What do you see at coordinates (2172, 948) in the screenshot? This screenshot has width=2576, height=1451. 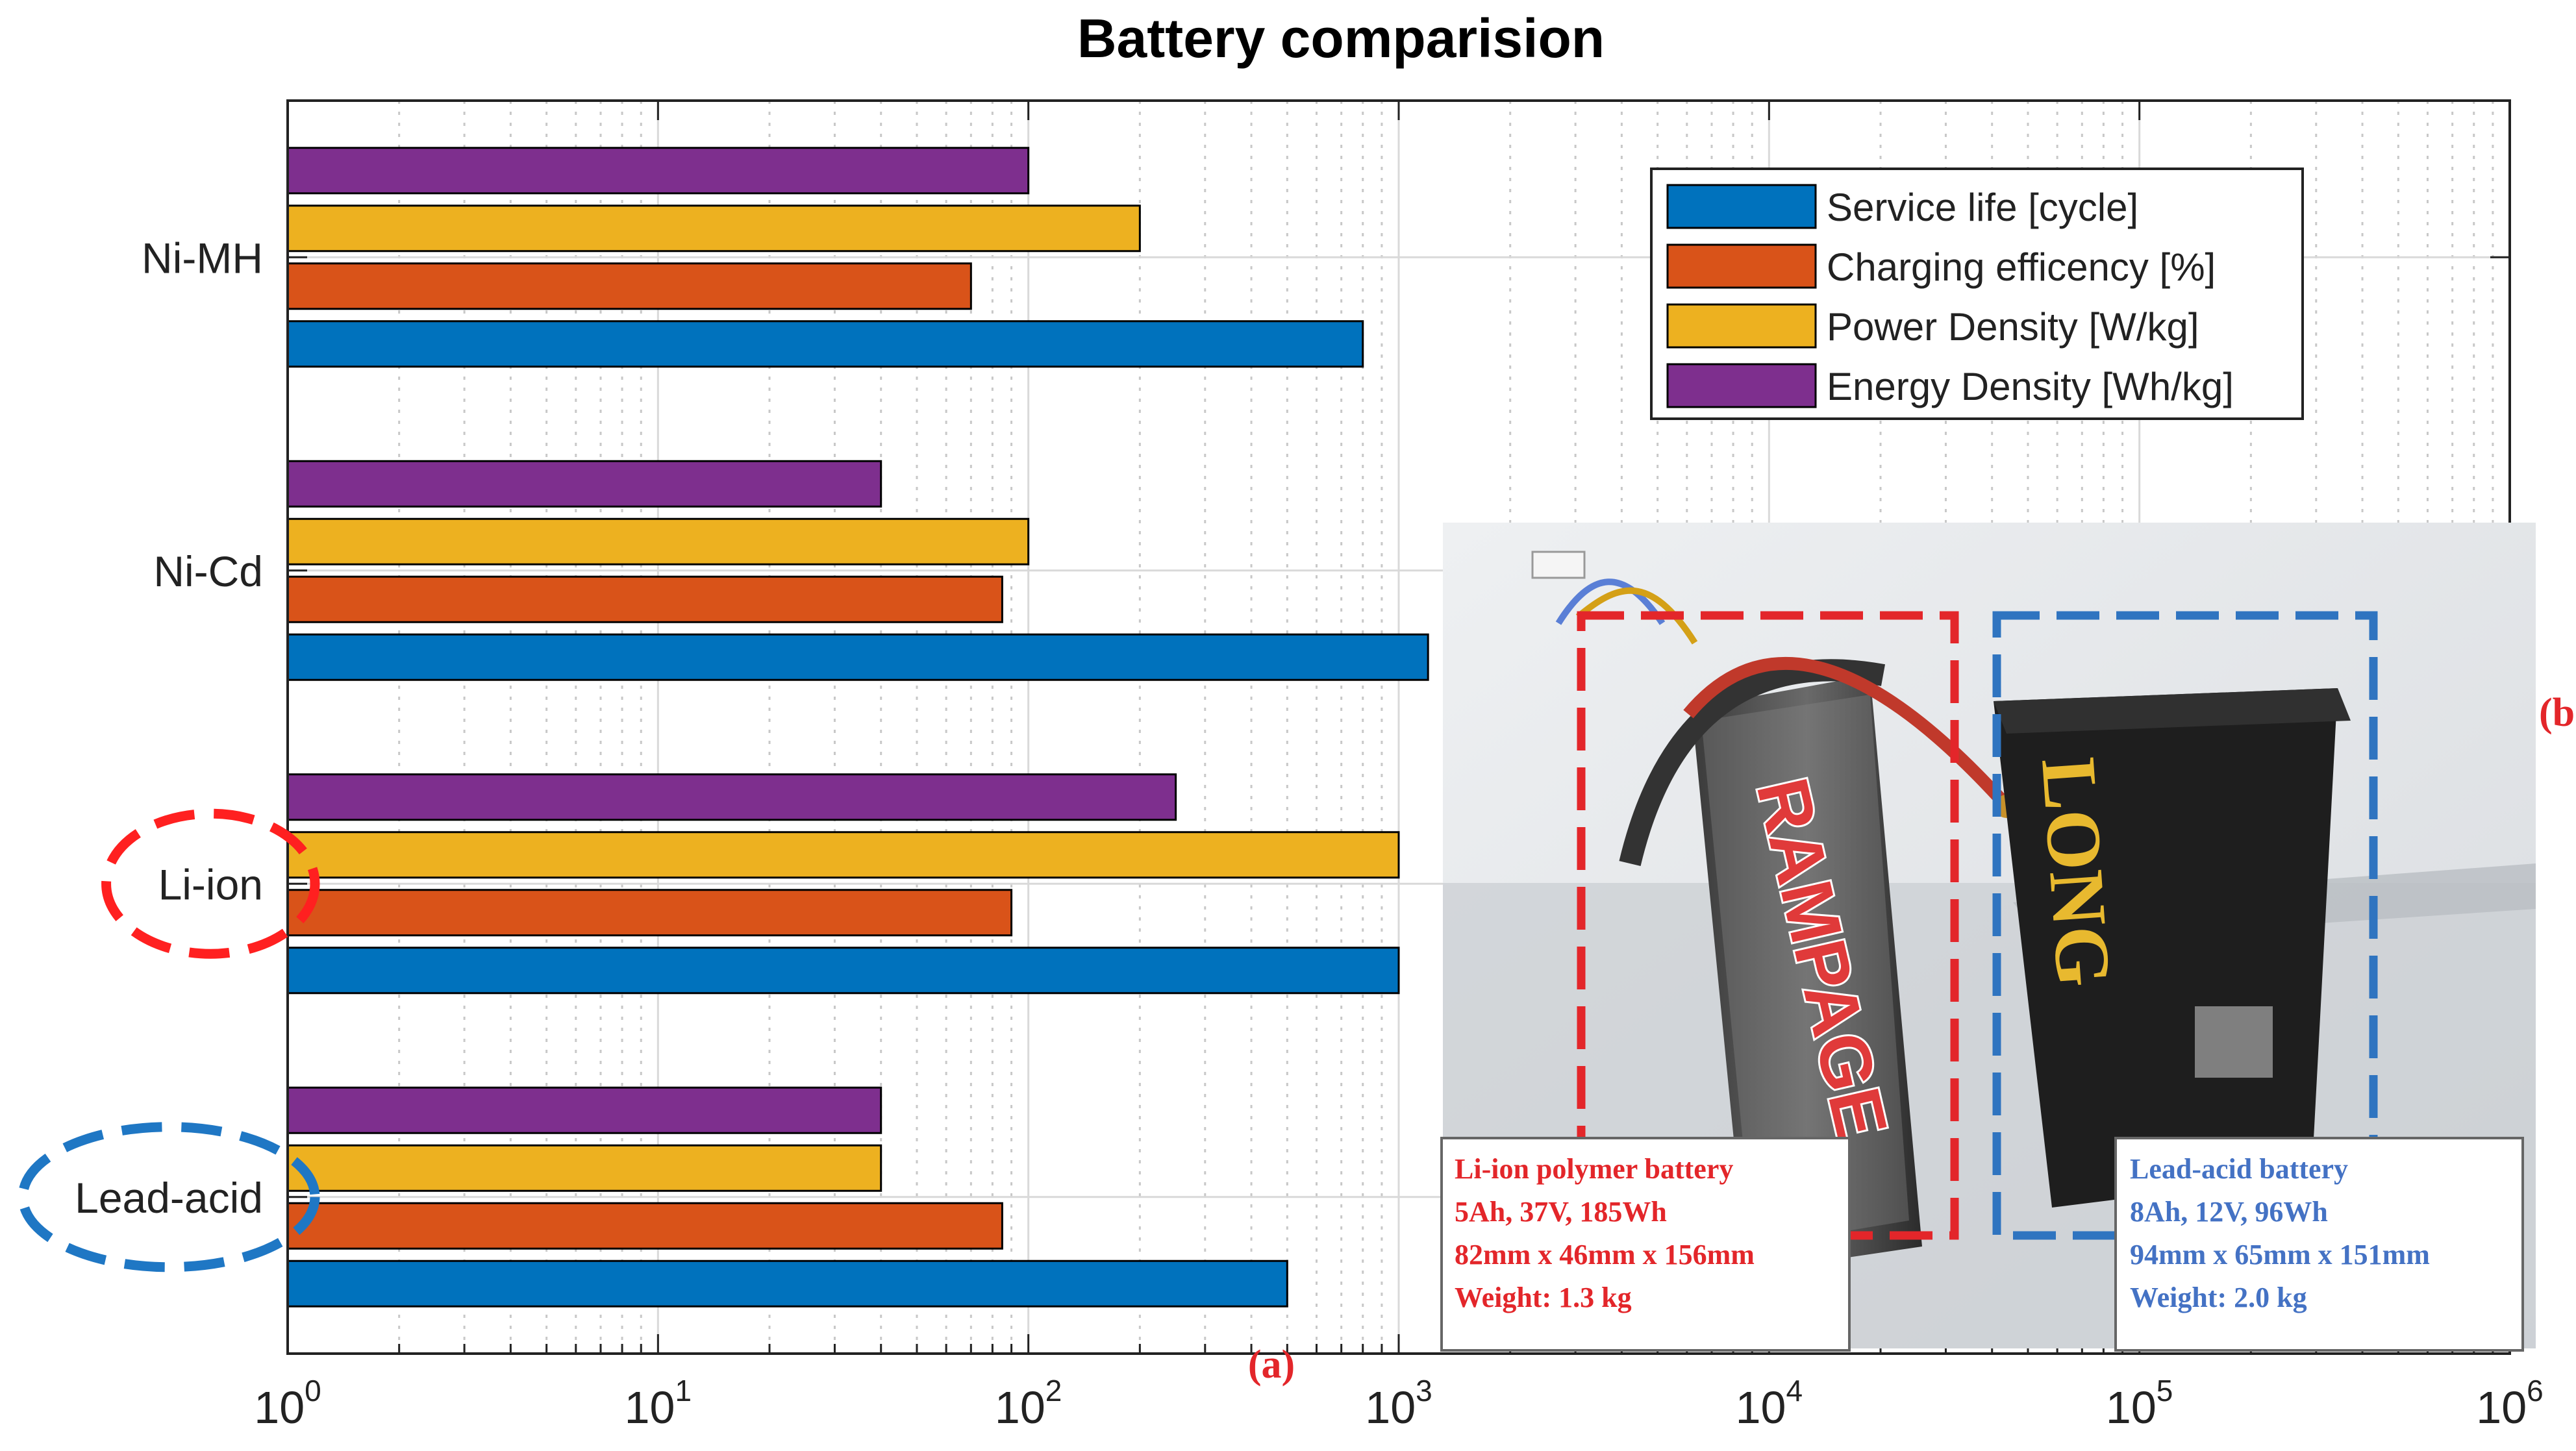 I see `lead-acid-battery-image: LONG` at bounding box center [2172, 948].